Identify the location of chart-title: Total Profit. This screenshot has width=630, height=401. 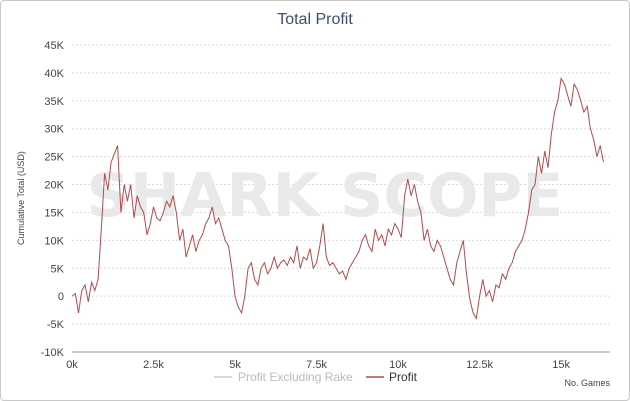
(315, 19).